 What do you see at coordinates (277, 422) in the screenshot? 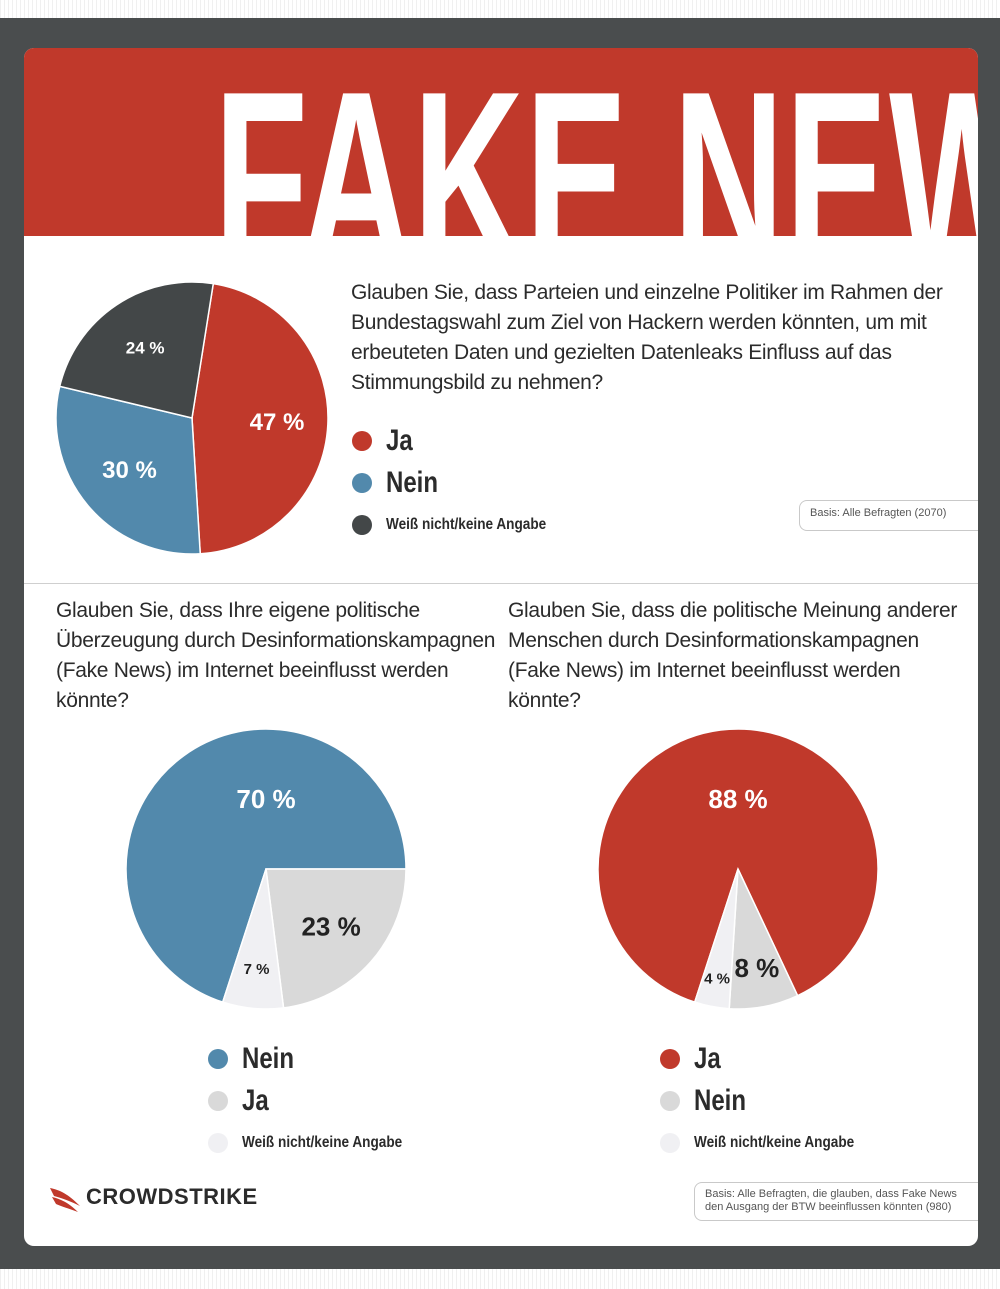
I see `pie-data-label: 47 %` at bounding box center [277, 422].